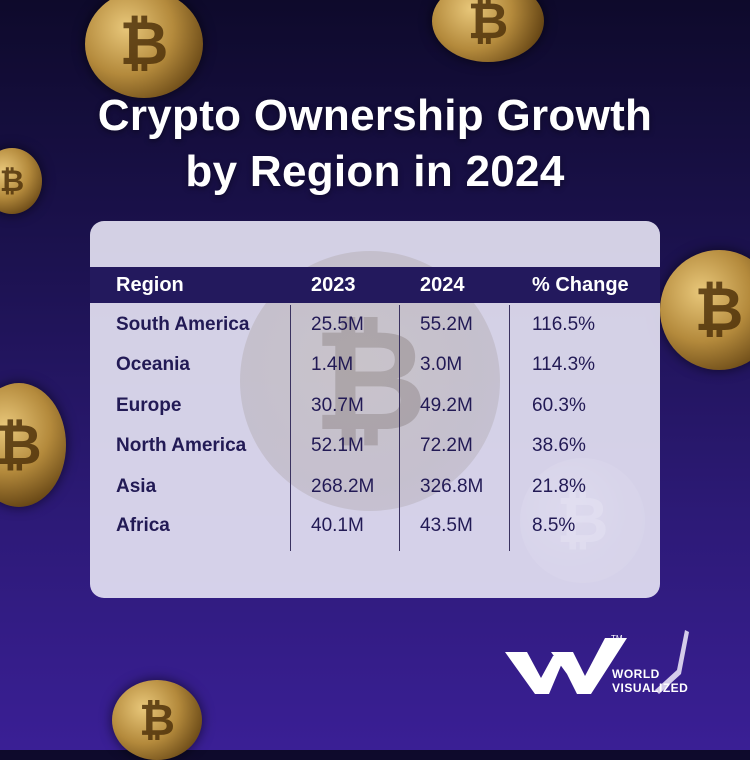  I want to click on cell-2024: 43.5M, so click(446, 525).